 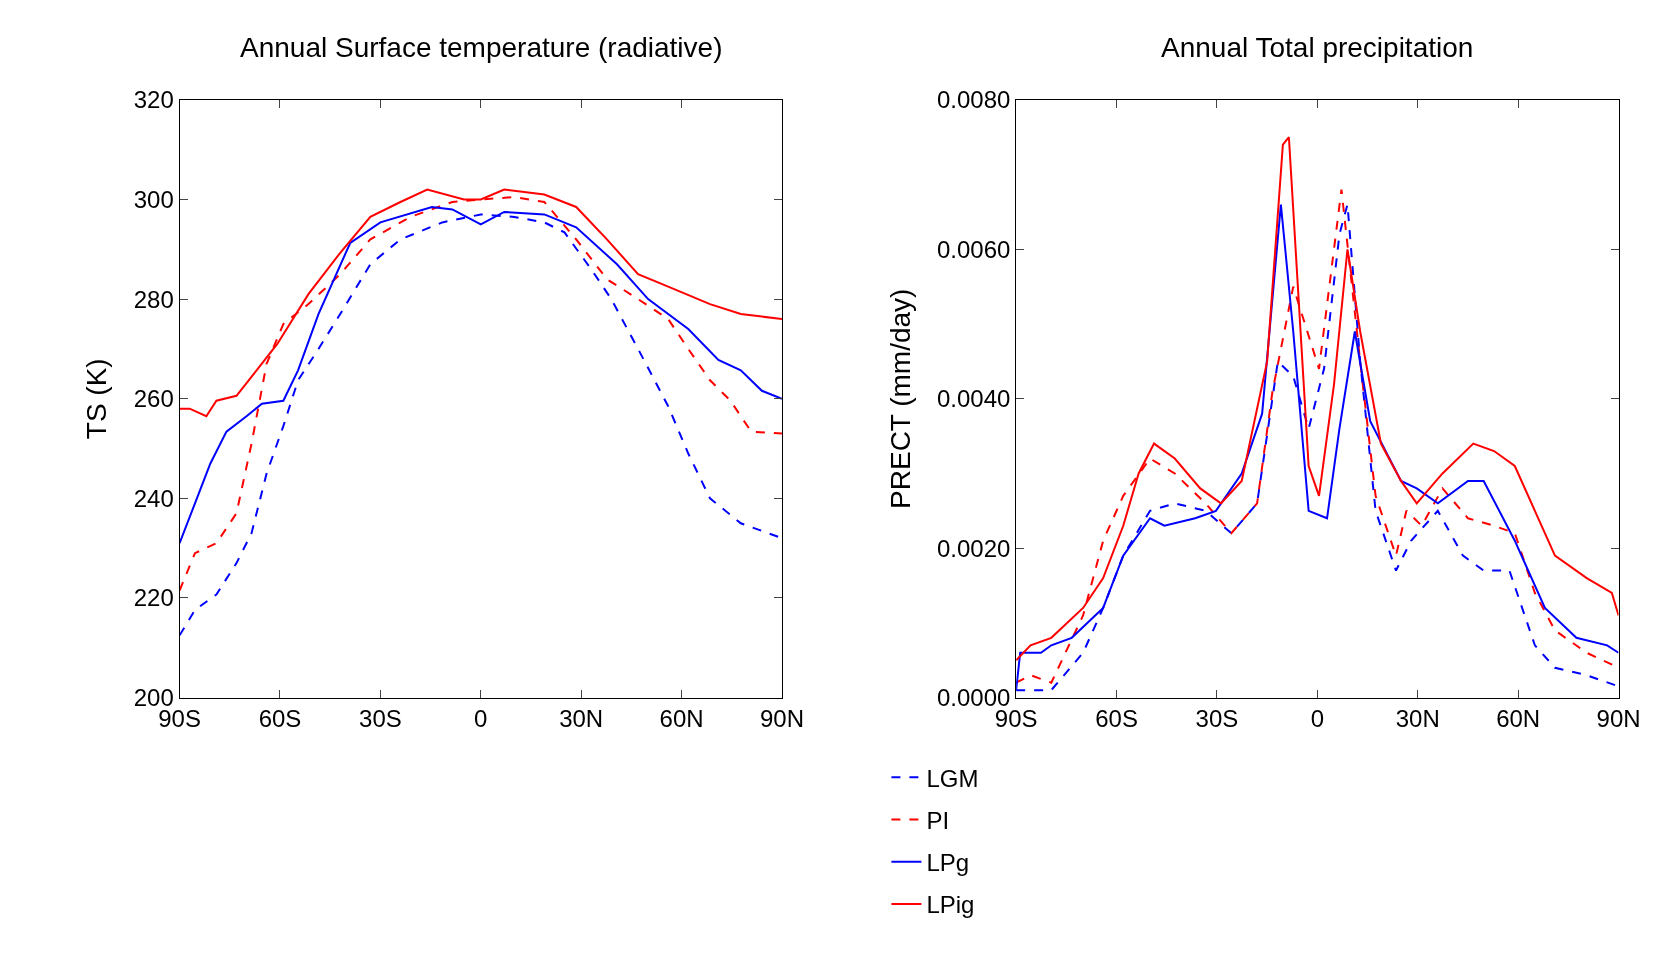 What do you see at coordinates (153, 598) in the screenshot?
I see `y-tick-label: 220` at bounding box center [153, 598].